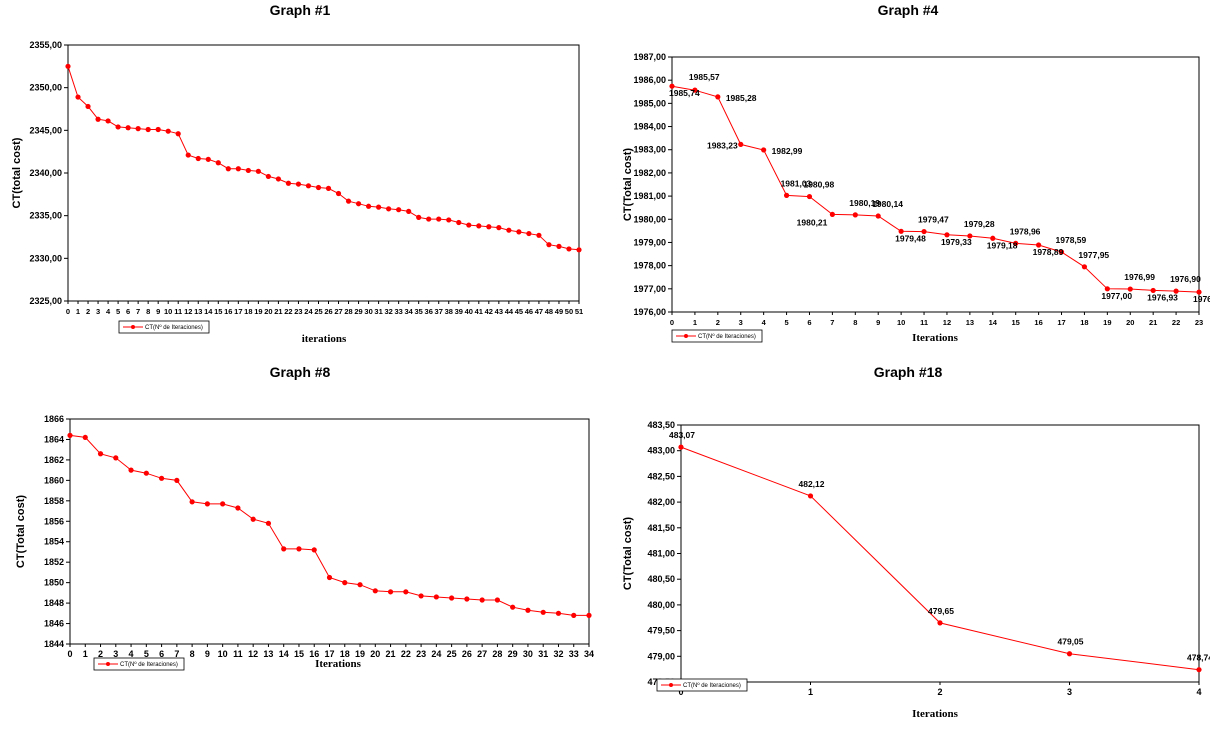 The width and height of the screenshot is (1210, 729). I want to click on x-tick-label: 34, so click(589, 654).